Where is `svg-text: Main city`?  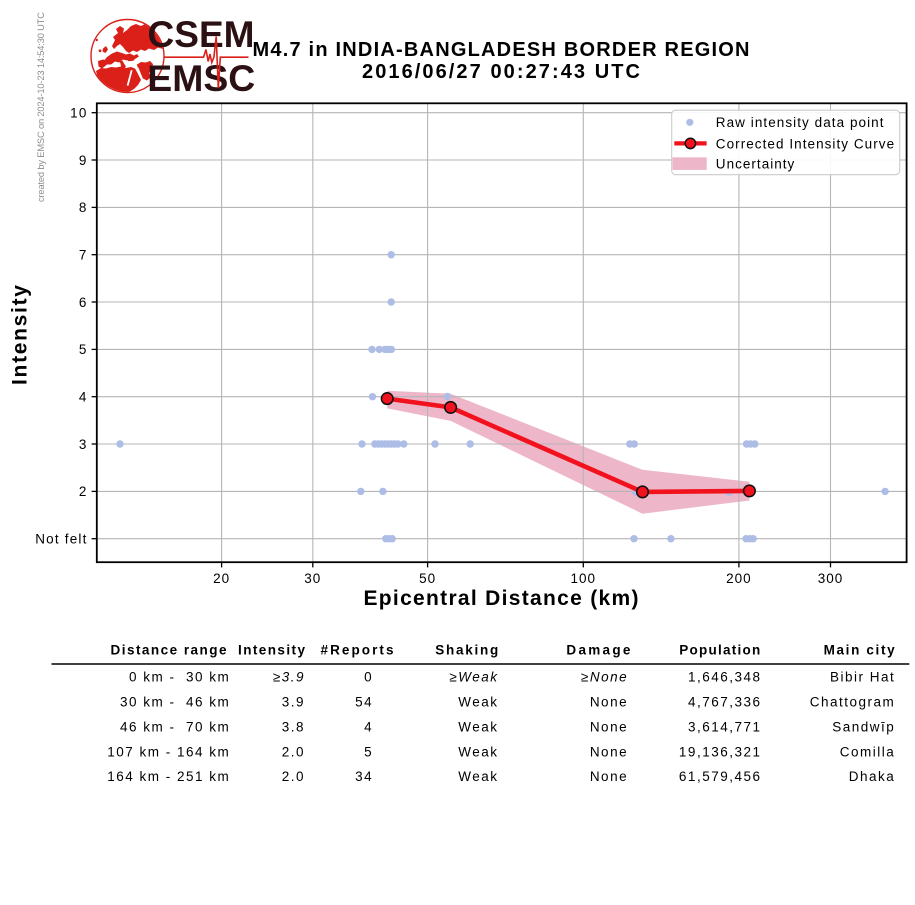
svg-text: Main city is located at coordinates (859, 649).